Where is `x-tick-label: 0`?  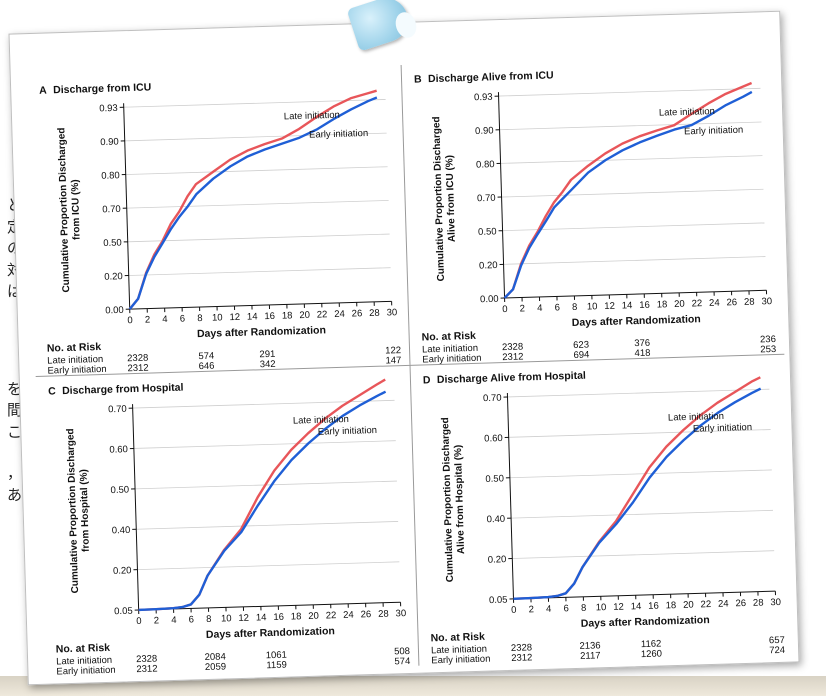 x-tick-label: 0 is located at coordinates (139, 621).